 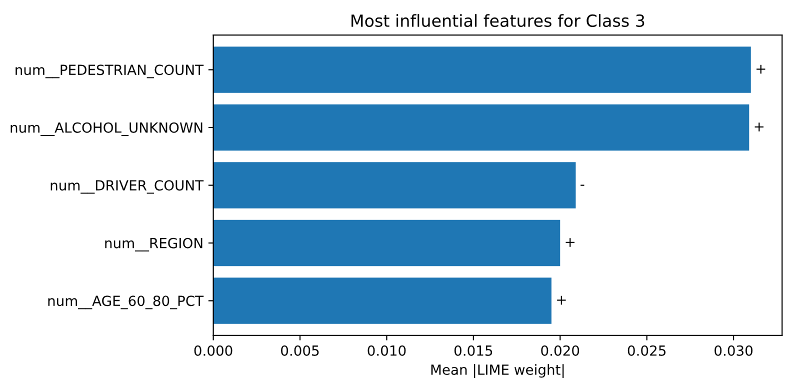 What do you see at coordinates (106, 129) in the screenshot?
I see `y-tick-label: num__ALCOHOL_UNKNOWN` at bounding box center [106, 129].